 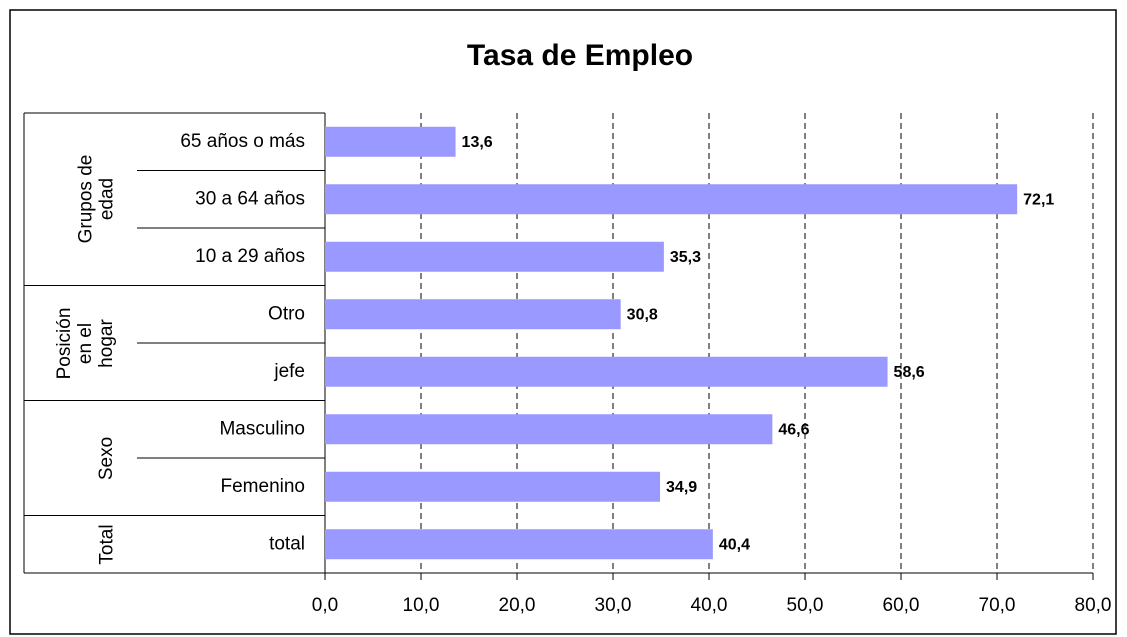 I want to click on group-label: Total, so click(x=106, y=544).